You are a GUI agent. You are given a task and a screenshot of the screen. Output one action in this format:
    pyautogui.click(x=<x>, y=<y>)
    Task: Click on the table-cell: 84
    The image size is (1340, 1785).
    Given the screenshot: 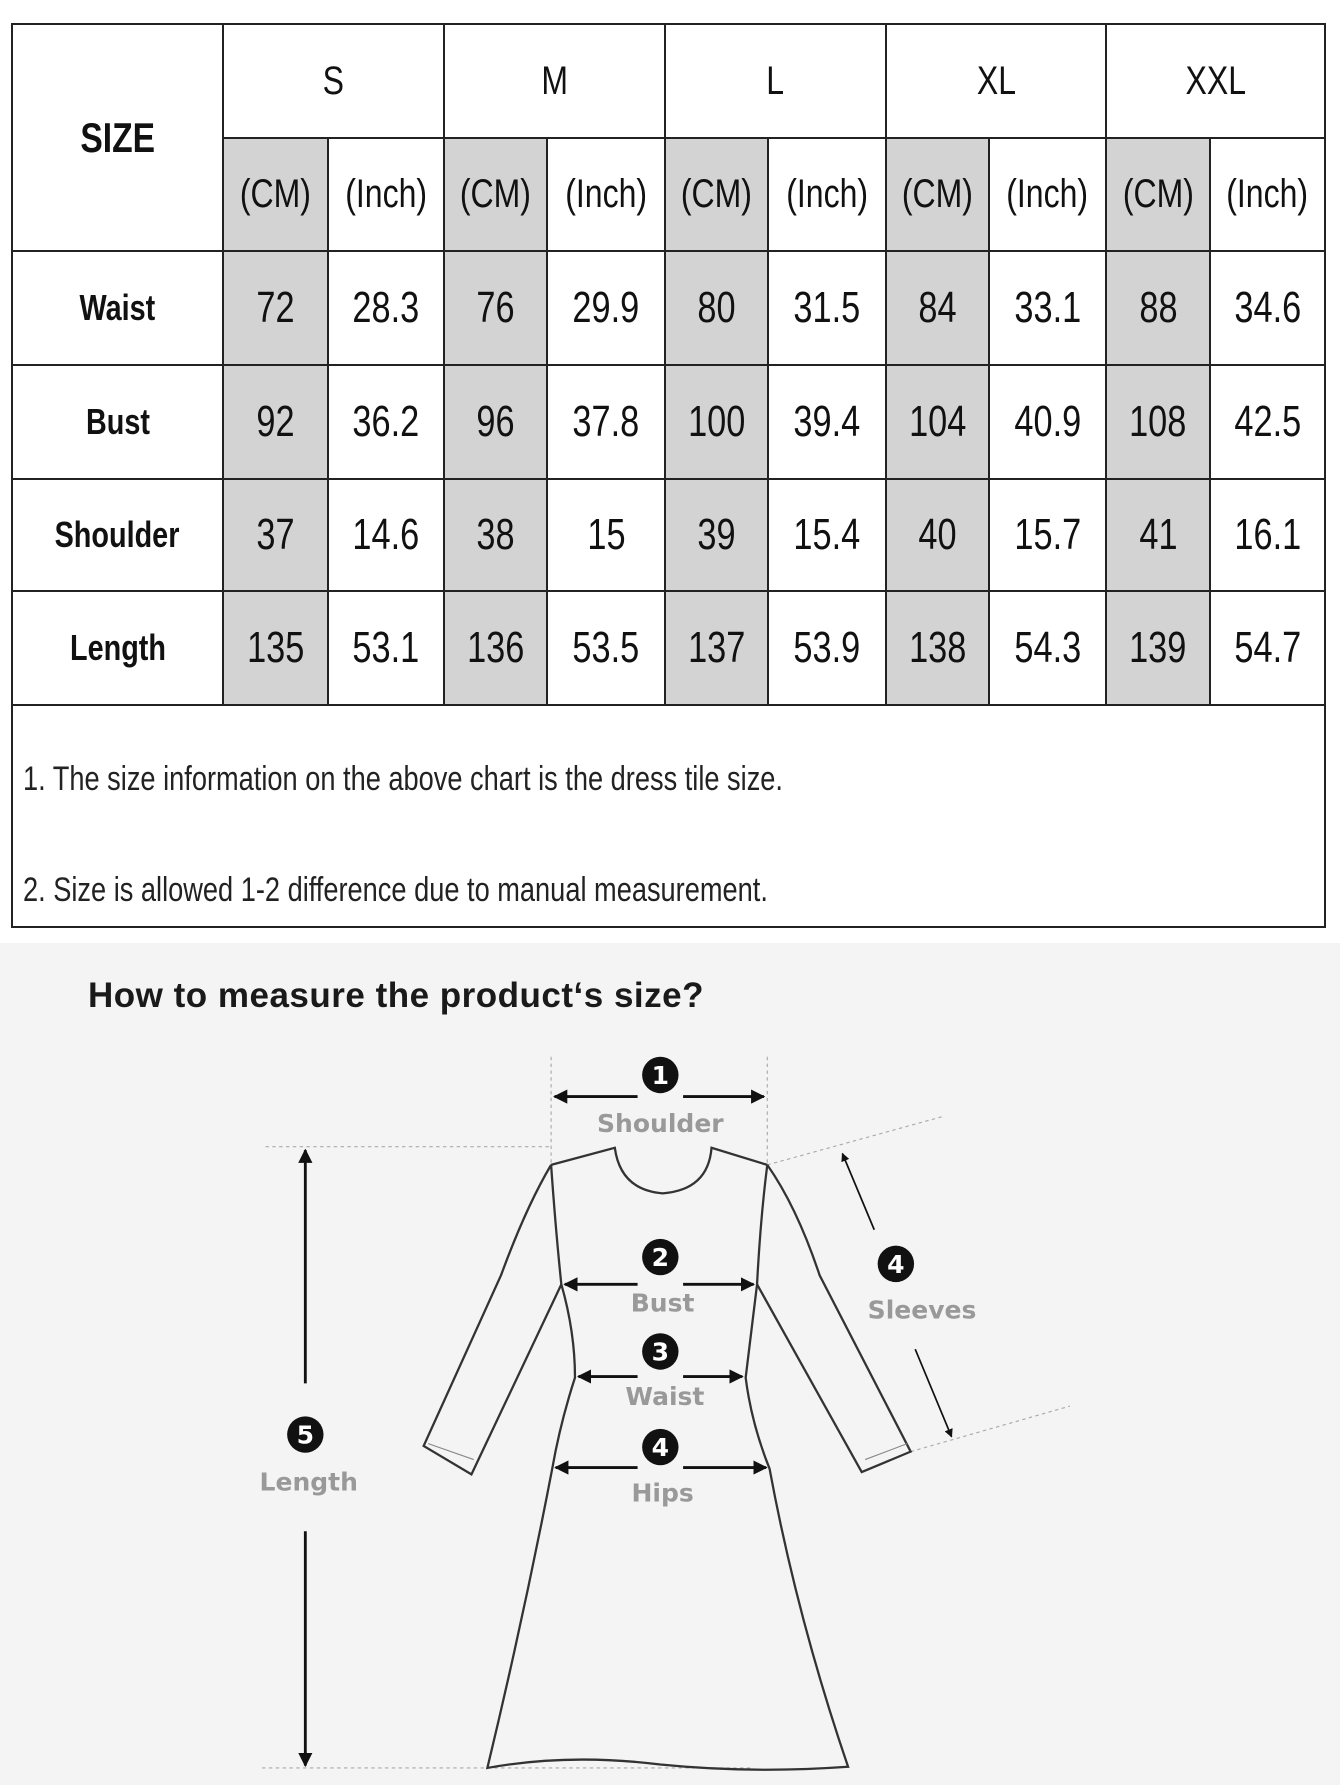 What is the action you would take?
    pyautogui.click(x=938, y=309)
    